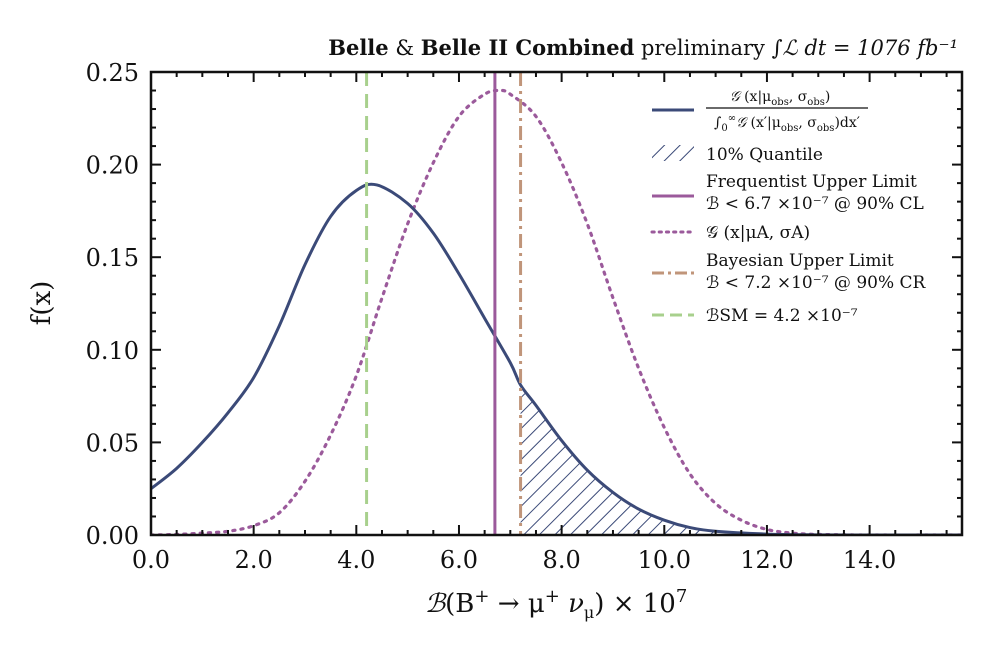  What do you see at coordinates (800, 261) in the screenshot?
I see `legend-bayesian-label: Bayesian Upper Limit` at bounding box center [800, 261].